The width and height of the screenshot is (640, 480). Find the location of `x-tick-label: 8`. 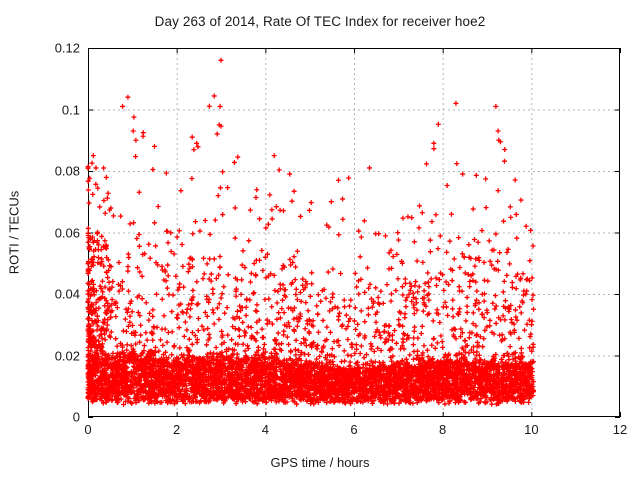

x-tick-label: 8 is located at coordinates (443, 429).